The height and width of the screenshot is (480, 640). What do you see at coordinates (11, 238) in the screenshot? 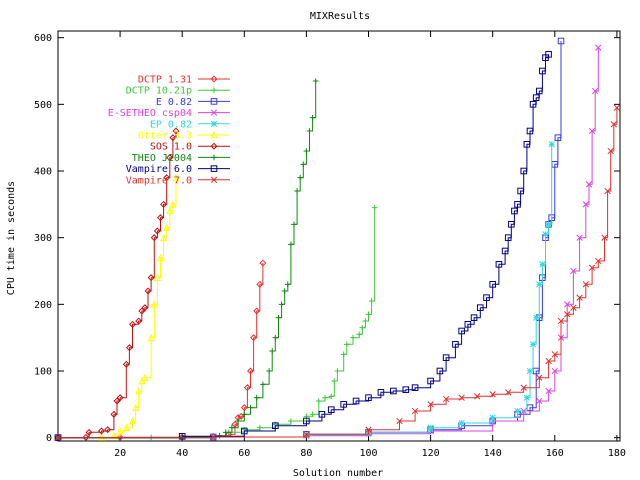
I see `y-axis-label: CPU time in seconds` at bounding box center [11, 238].